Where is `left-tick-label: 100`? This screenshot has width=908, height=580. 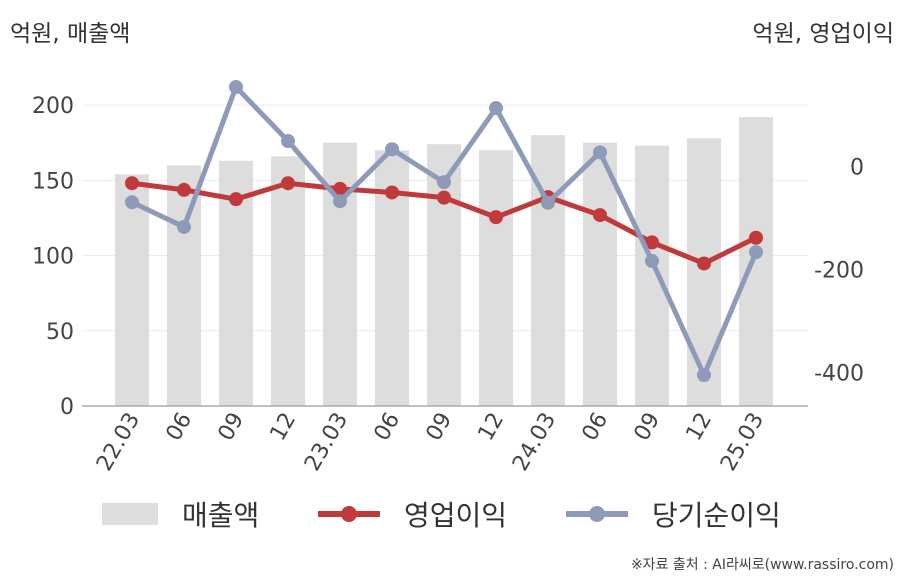 left-tick-label: 100 is located at coordinates (53, 257).